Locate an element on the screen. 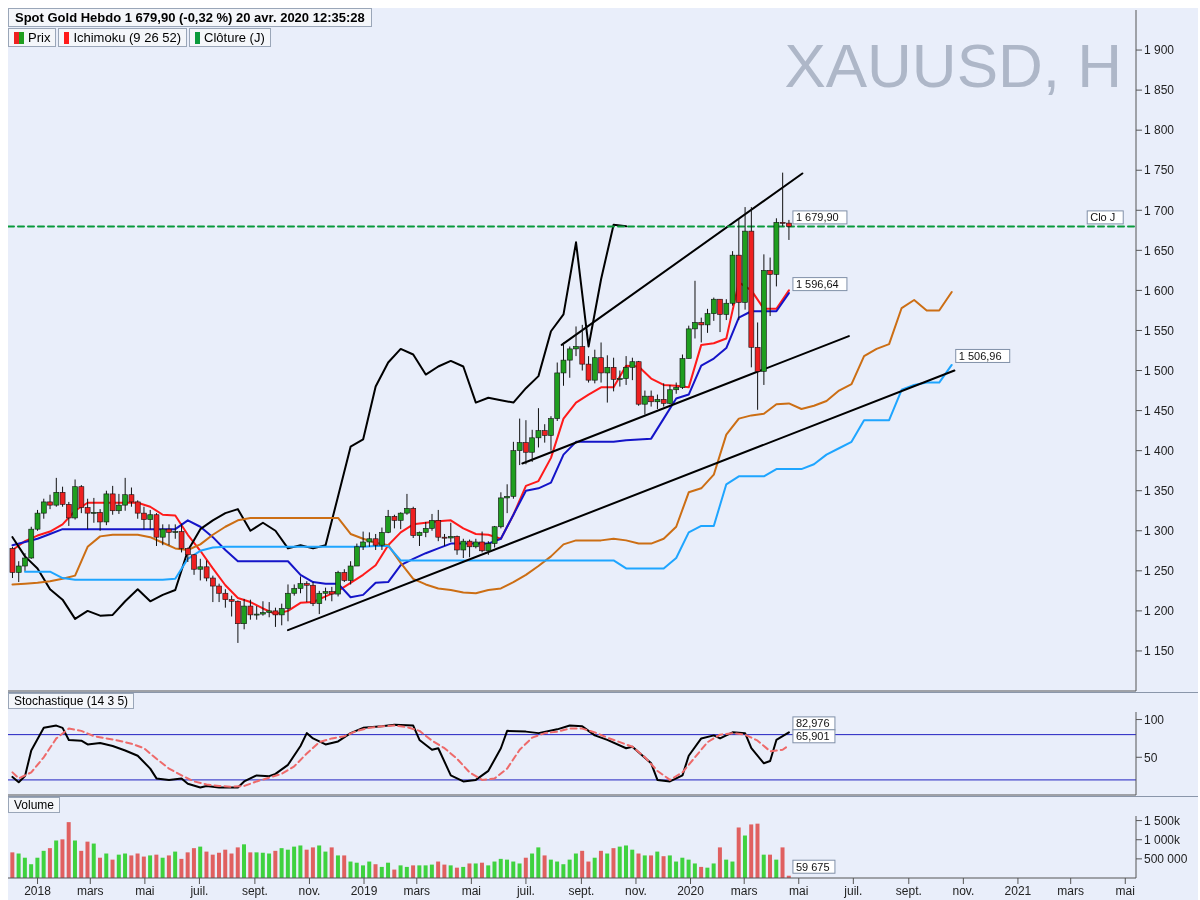 This screenshot has width=1200, height=900. y-tick-label: 1 650 is located at coordinates (1159, 250).